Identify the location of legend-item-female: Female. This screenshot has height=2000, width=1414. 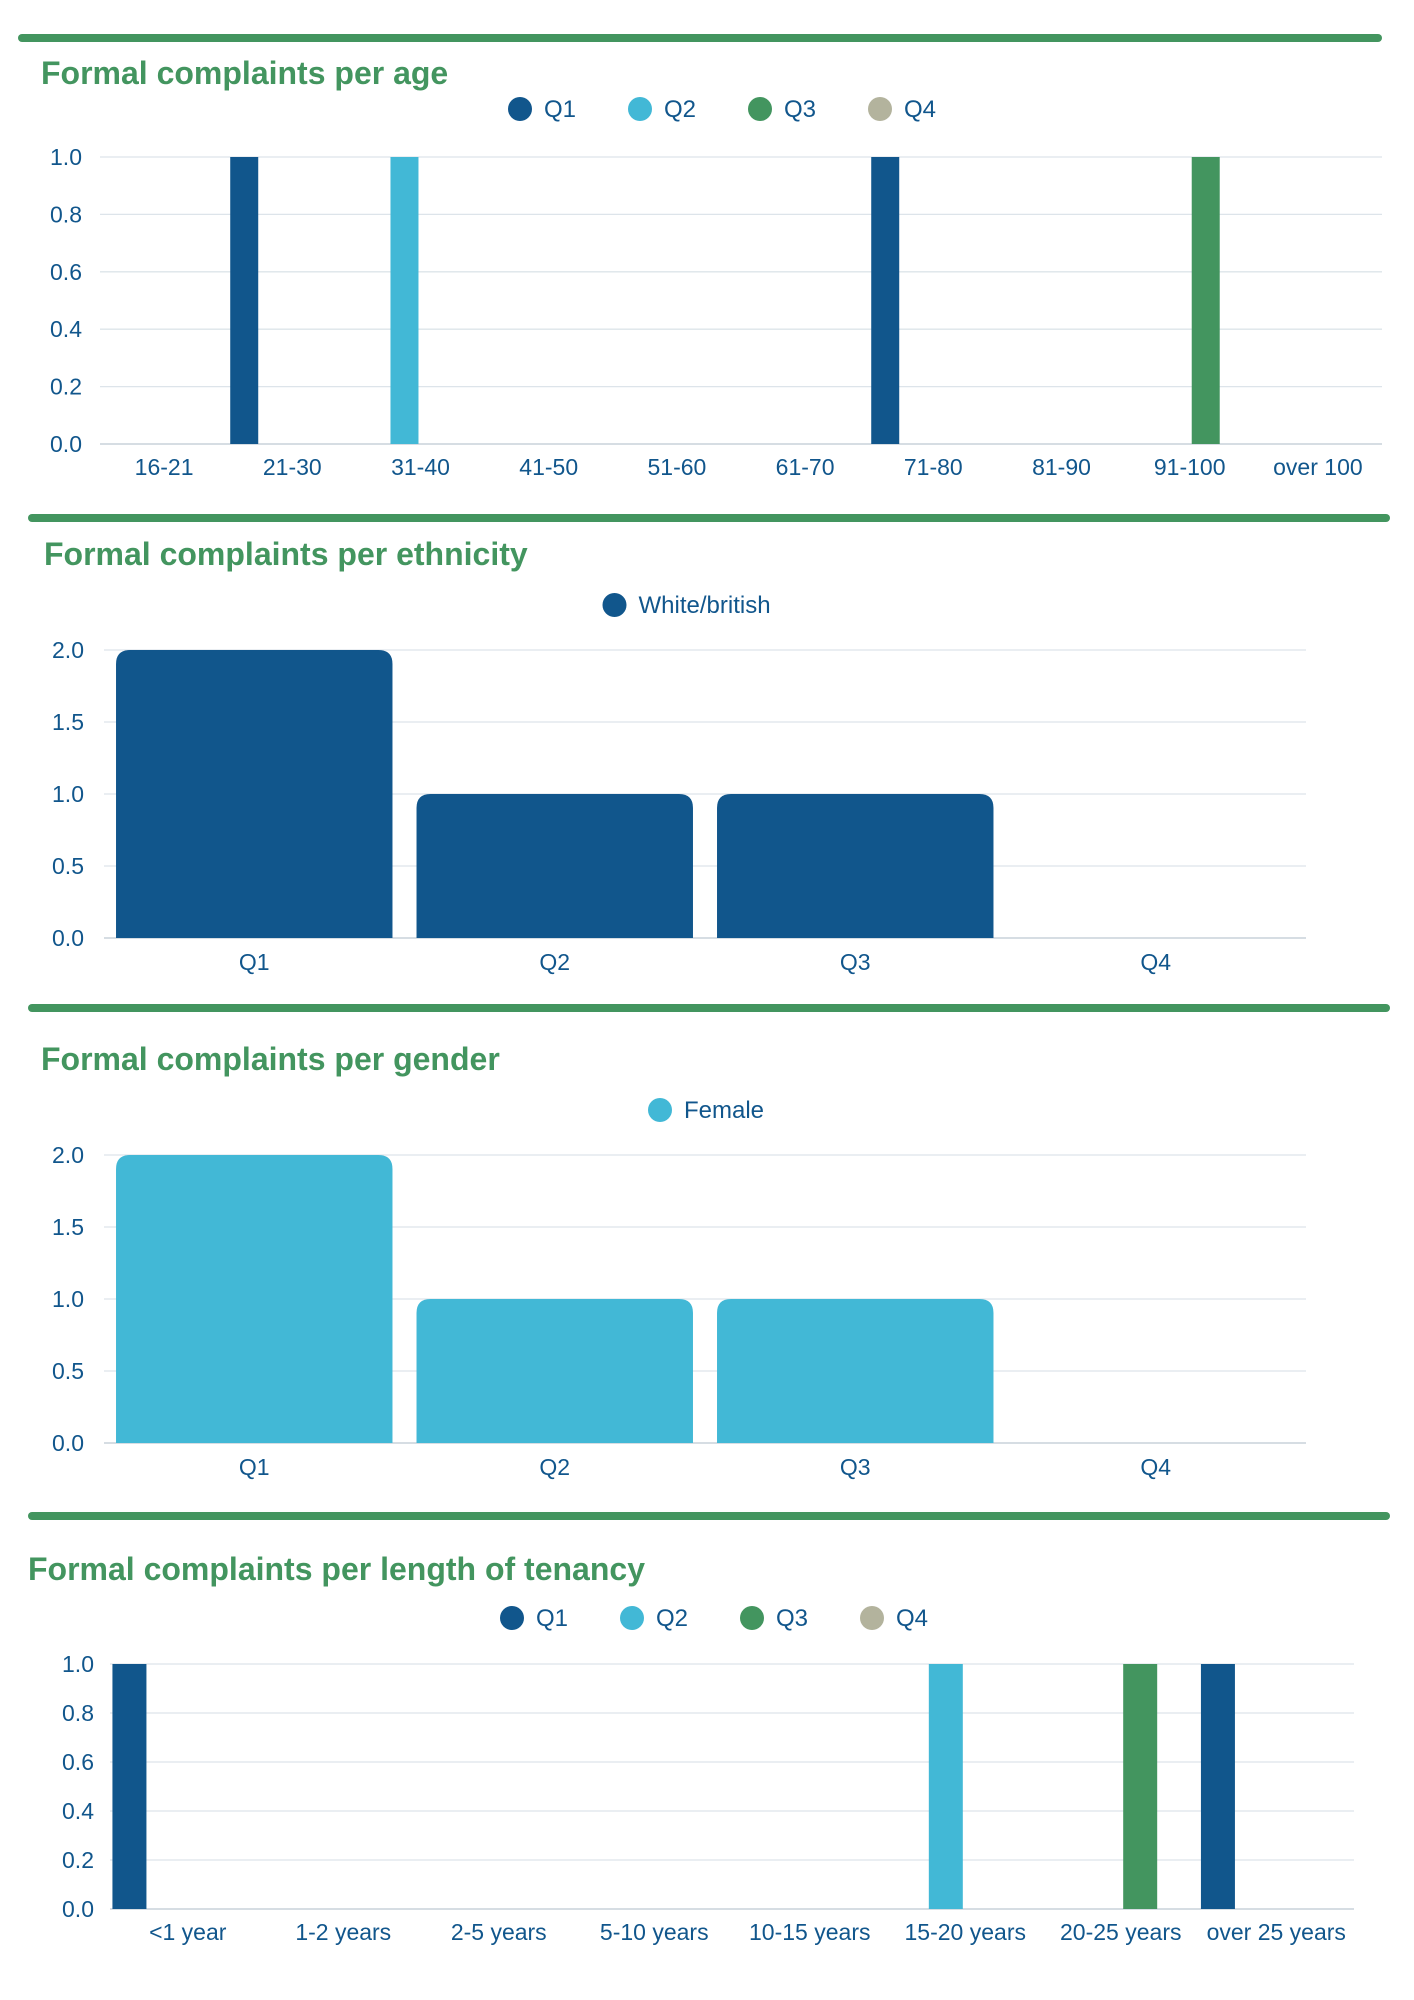
(706, 1110).